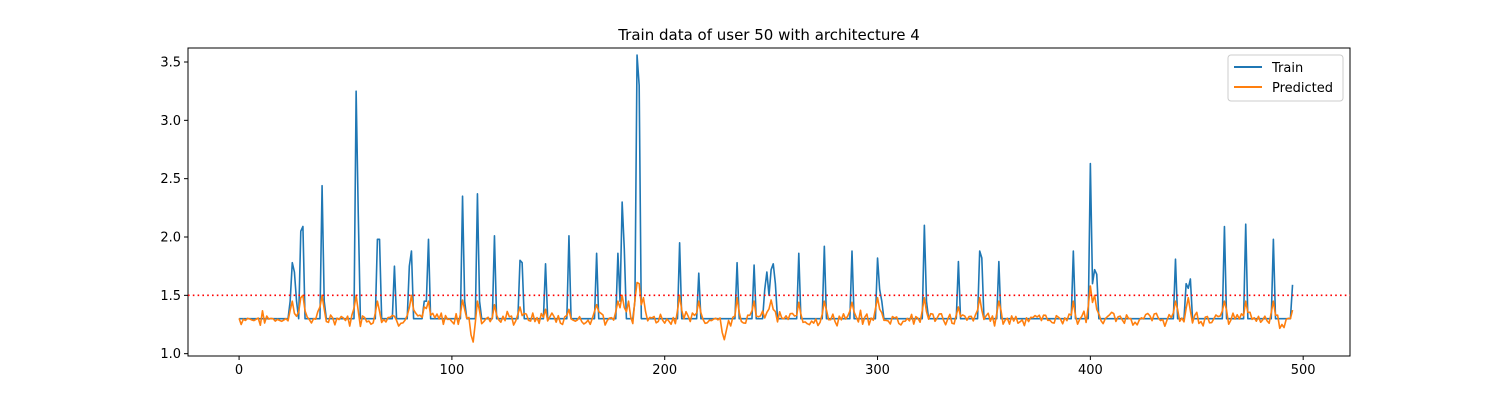 The image size is (1500, 400). What do you see at coordinates (664, 370) in the screenshot?
I see `x-tick-label: 200` at bounding box center [664, 370].